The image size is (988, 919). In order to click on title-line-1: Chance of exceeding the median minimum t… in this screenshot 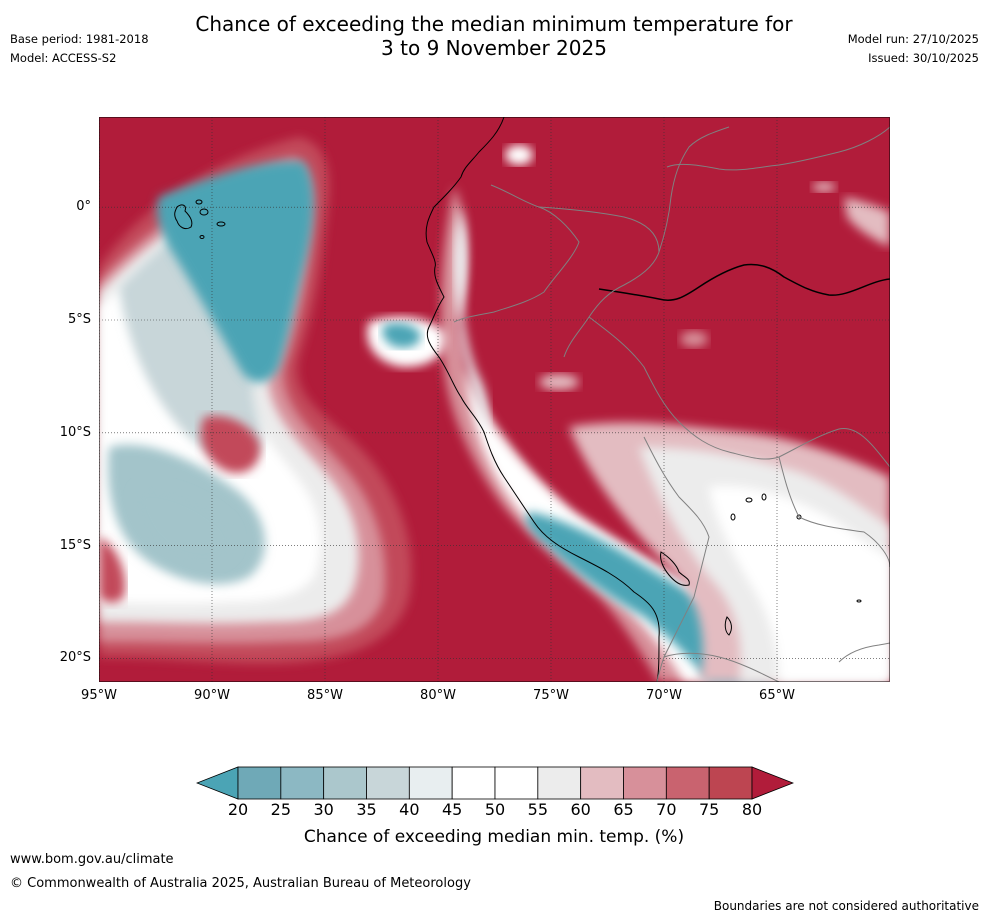, I will do `click(494, 24)`.